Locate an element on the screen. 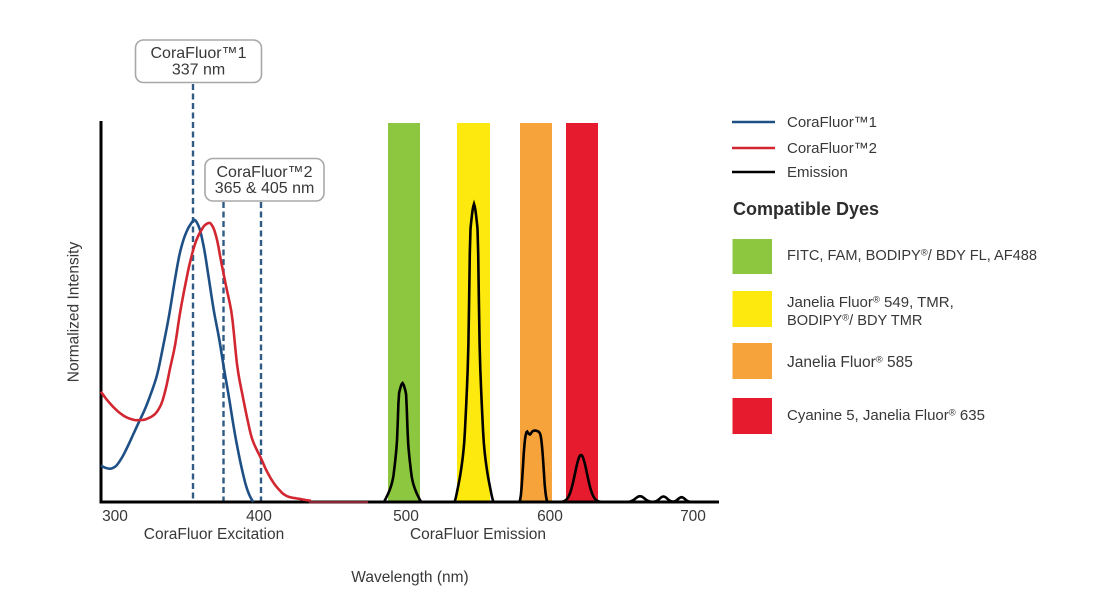 The height and width of the screenshot is (612, 1110). svg-text: CoraFluor Excitation is located at coordinates (214, 534).